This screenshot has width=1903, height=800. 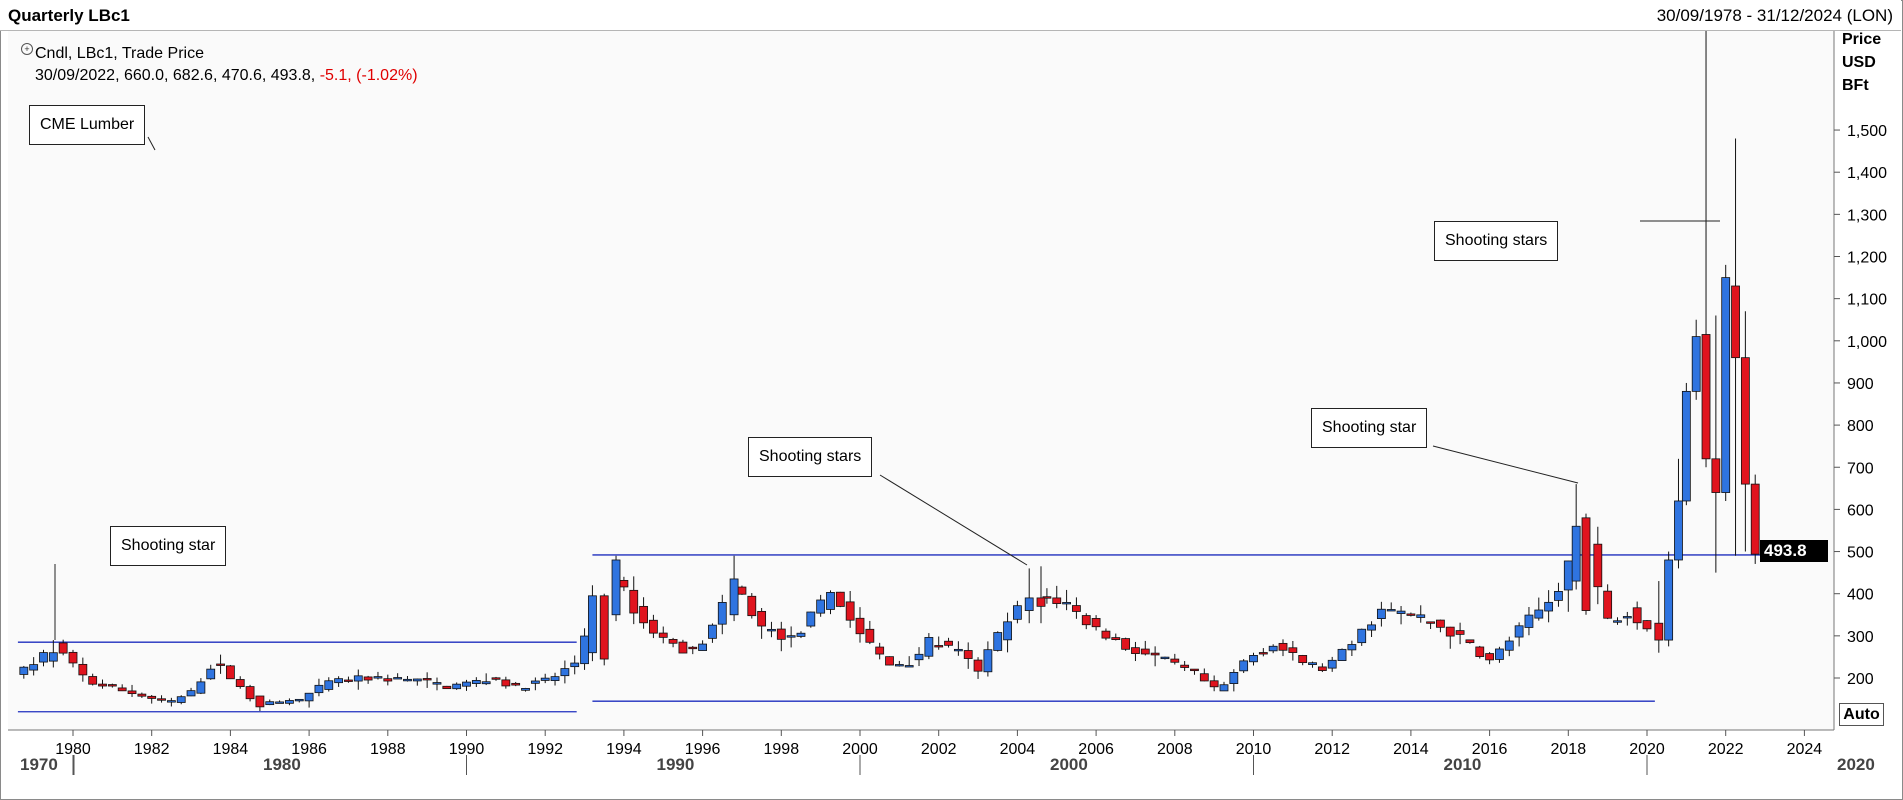 I want to click on label-shooting-stars-2004: Shooting stars, so click(x=810, y=457).